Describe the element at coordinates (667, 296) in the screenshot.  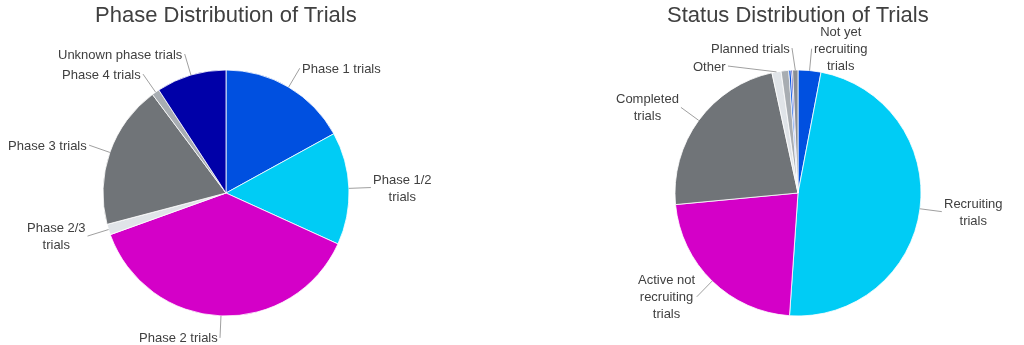
I see `slice-label: Active not recruiting trials` at that location.